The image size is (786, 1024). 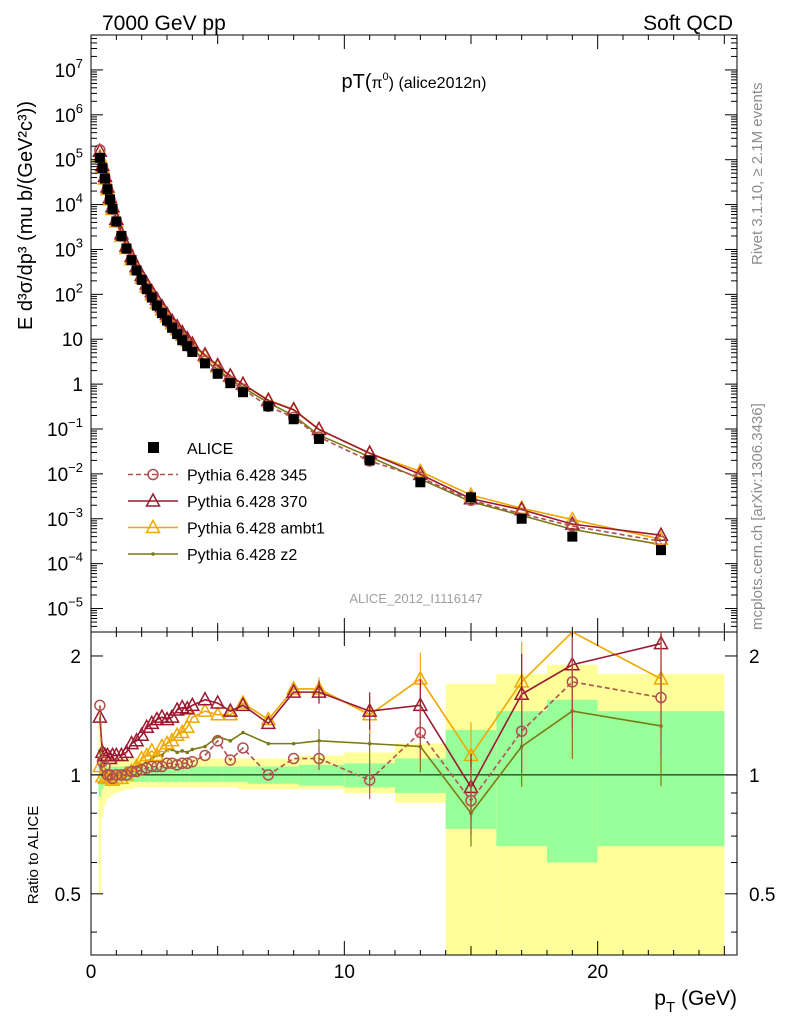 What do you see at coordinates (757, 516) in the screenshot?
I see `mcplots-text: mcplots.cern.ch [arXiv:1306.3436]` at bounding box center [757, 516].